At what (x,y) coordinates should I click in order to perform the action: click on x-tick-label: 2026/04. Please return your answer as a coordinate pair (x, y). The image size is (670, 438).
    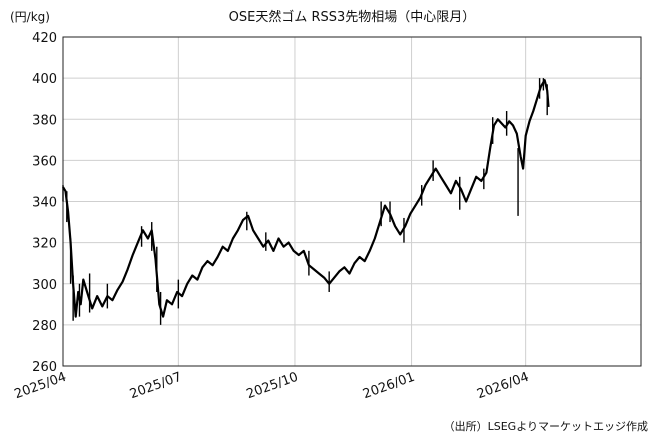
    Looking at the image, I should click on (503, 386).